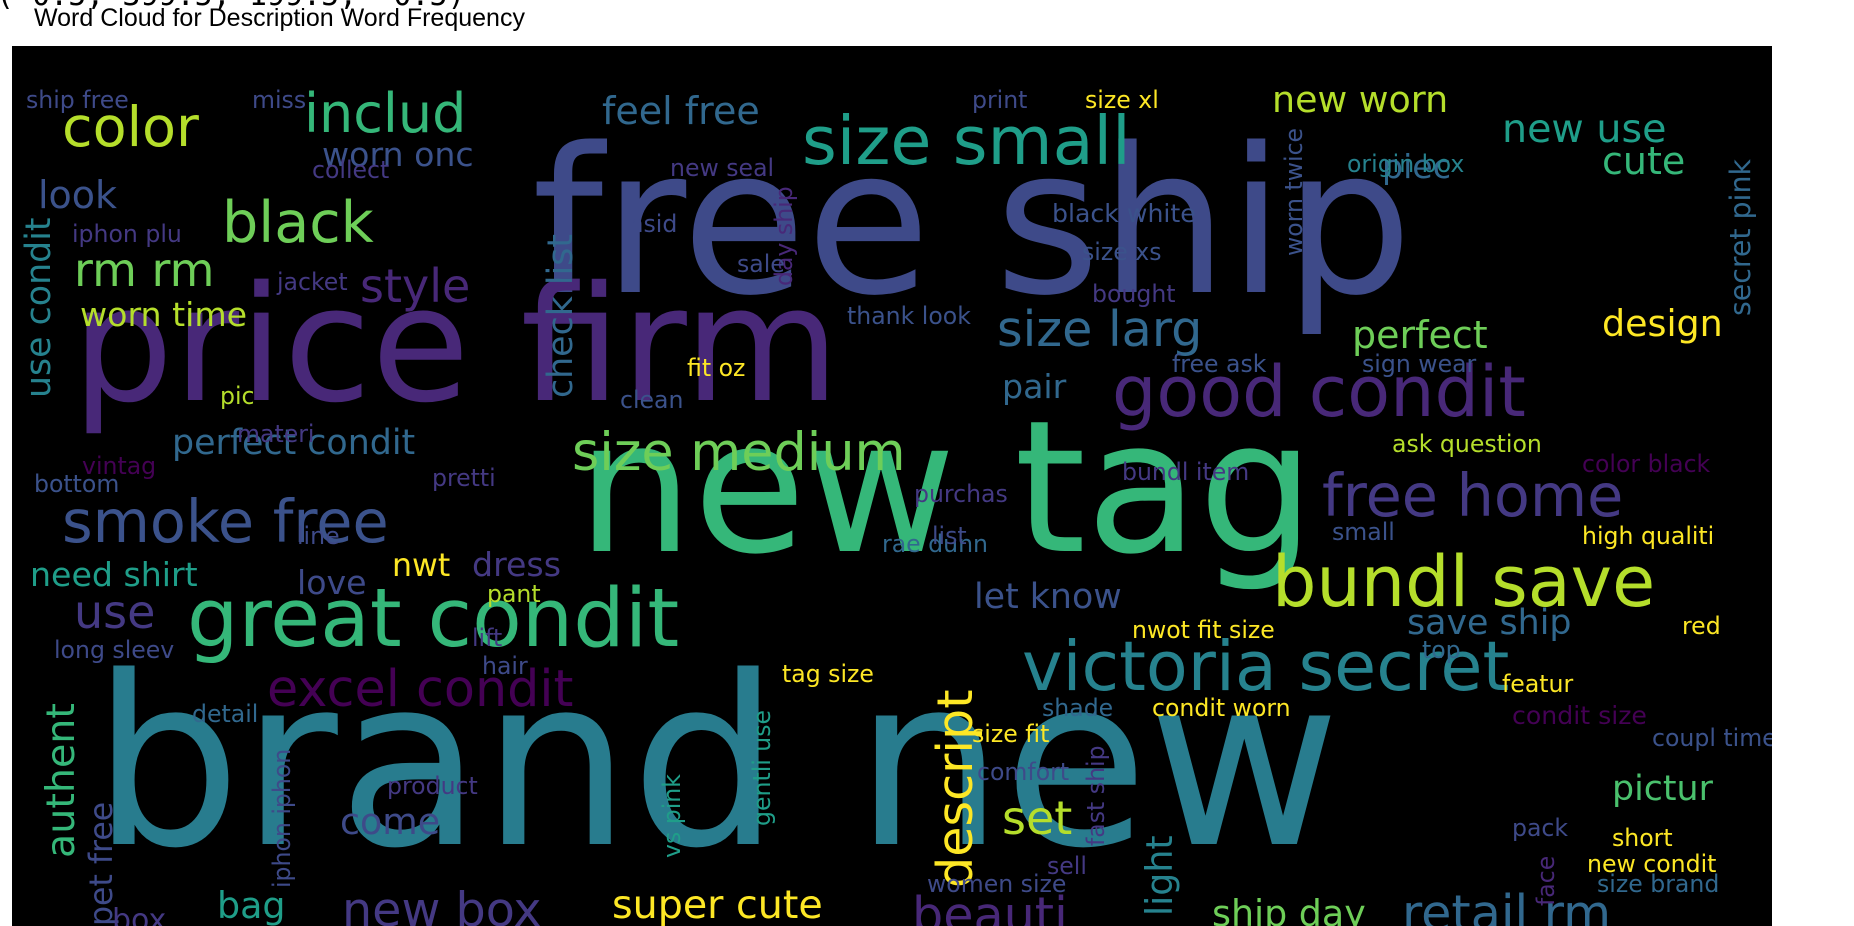 The width and height of the screenshot is (1854, 926). What do you see at coordinates (464, 478) in the screenshot?
I see `word-pretti: pretti` at bounding box center [464, 478].